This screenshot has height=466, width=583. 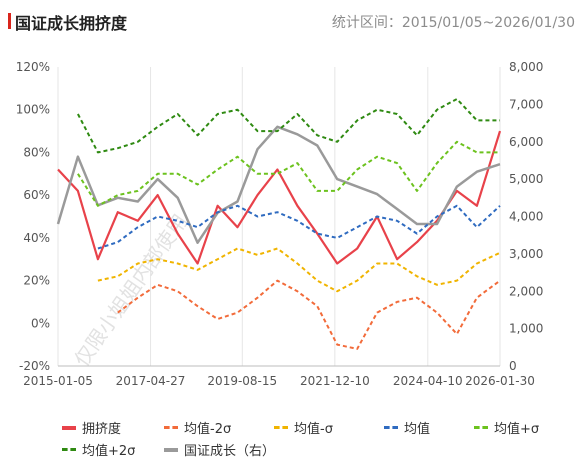 I want to click on y-right-tick-label: 4,000, so click(x=526, y=217).